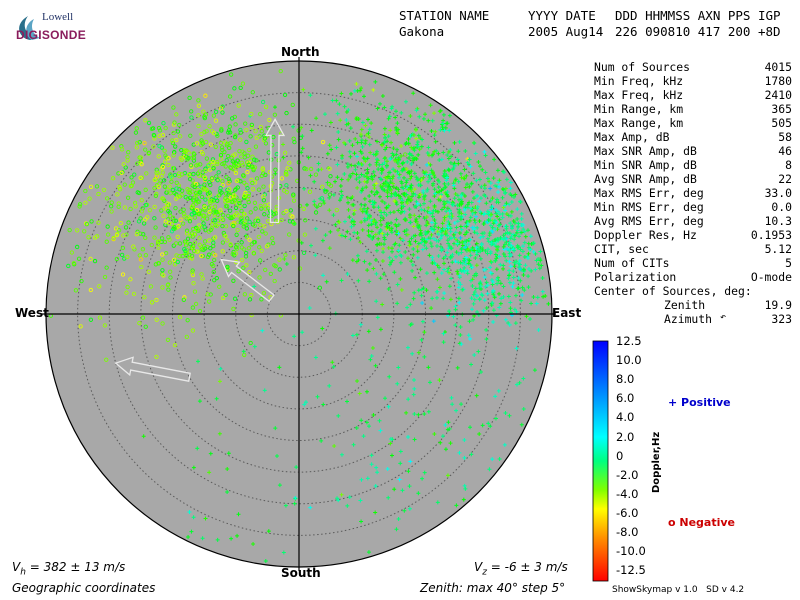  Describe the element at coordinates (693, 179) in the screenshot. I see `stat-row: Avg SNR Amp, dB 22` at that location.